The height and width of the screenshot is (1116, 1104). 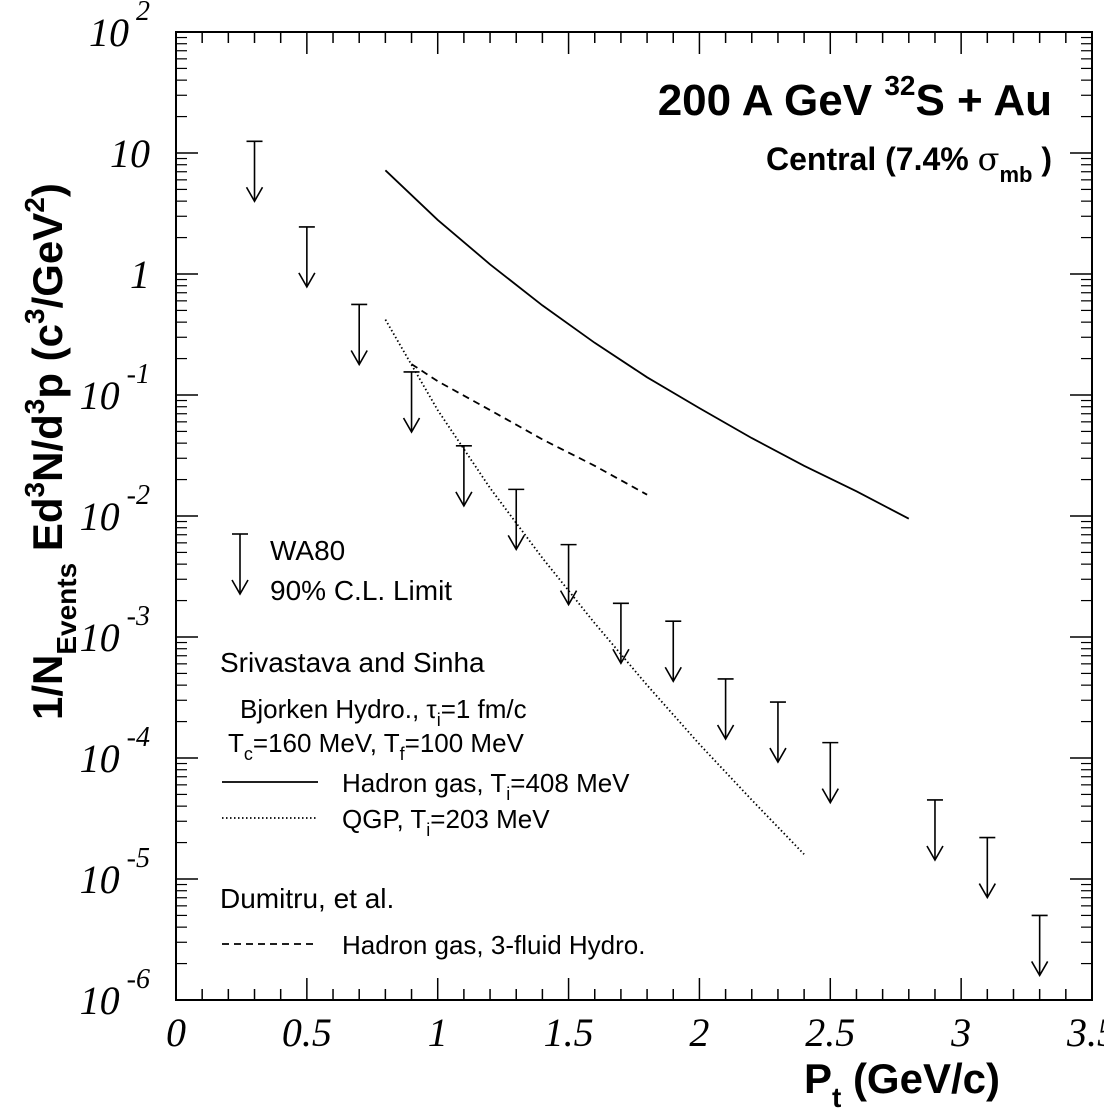 I want to click on legend-cl-label: 90% C.L. Limit, so click(x=361, y=590).